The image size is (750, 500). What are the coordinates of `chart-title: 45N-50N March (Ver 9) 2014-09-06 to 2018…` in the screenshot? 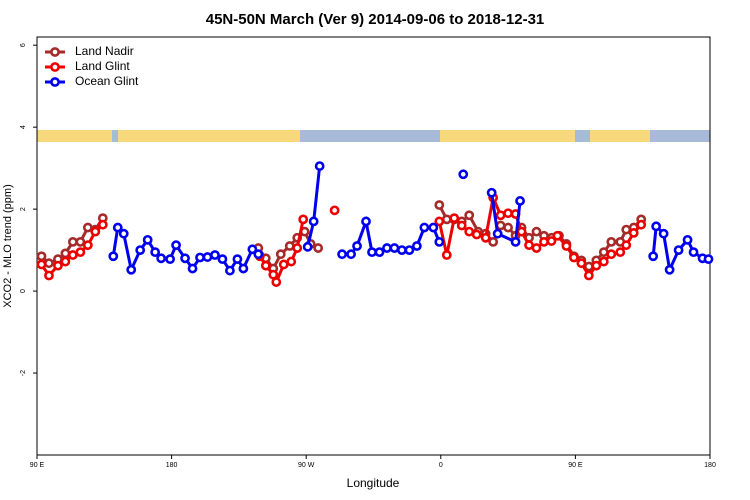 It's located at (375, 19).